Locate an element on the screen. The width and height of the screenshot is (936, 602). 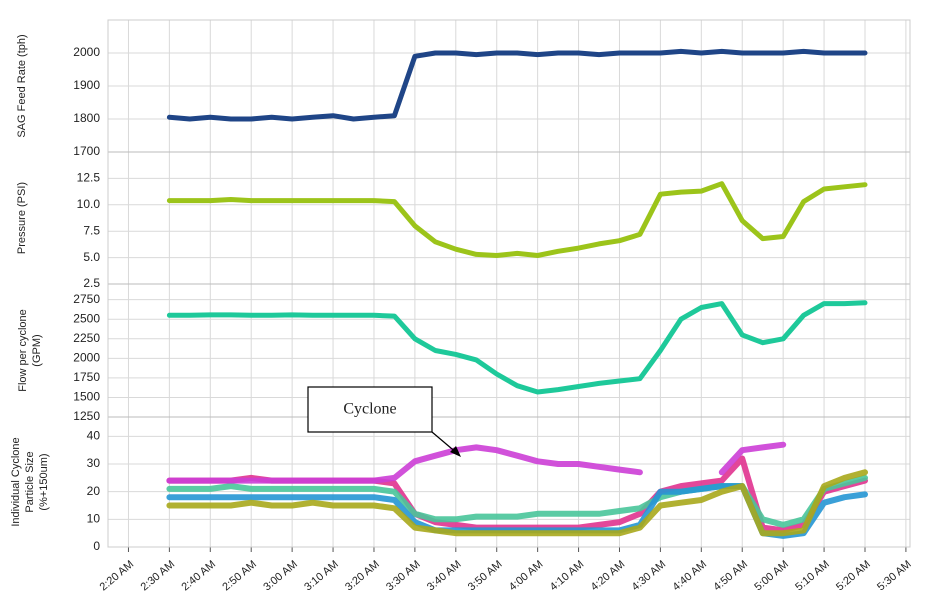
y-axis-title: Flow per cyclone is located at coordinates (23, 350).